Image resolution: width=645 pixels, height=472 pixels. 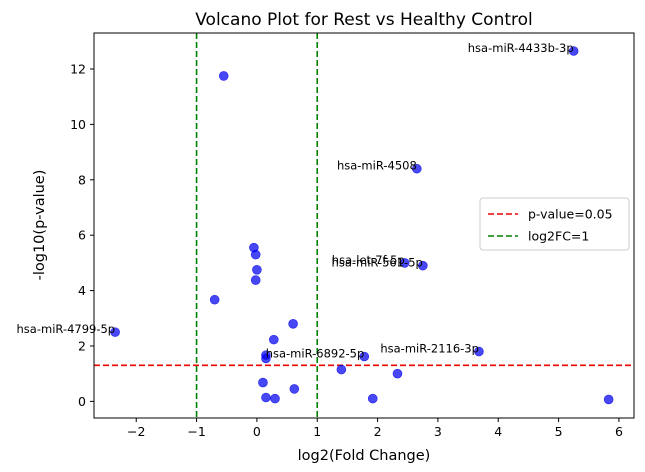 I want to click on point-annotation: hsa-miR-6892-5p, so click(x=315, y=354).